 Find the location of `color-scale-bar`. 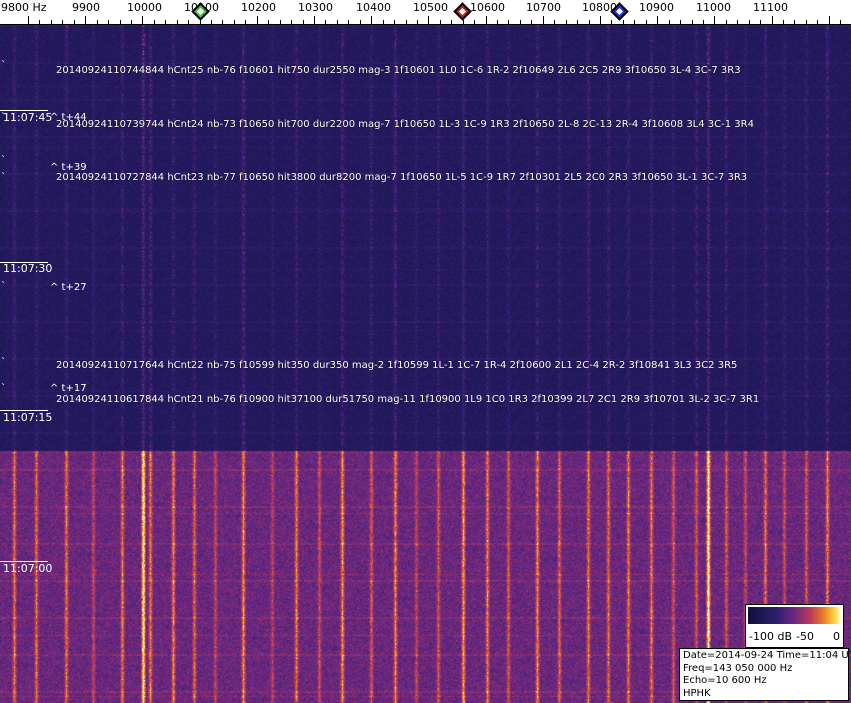

color-scale-bar is located at coordinates (794, 615).